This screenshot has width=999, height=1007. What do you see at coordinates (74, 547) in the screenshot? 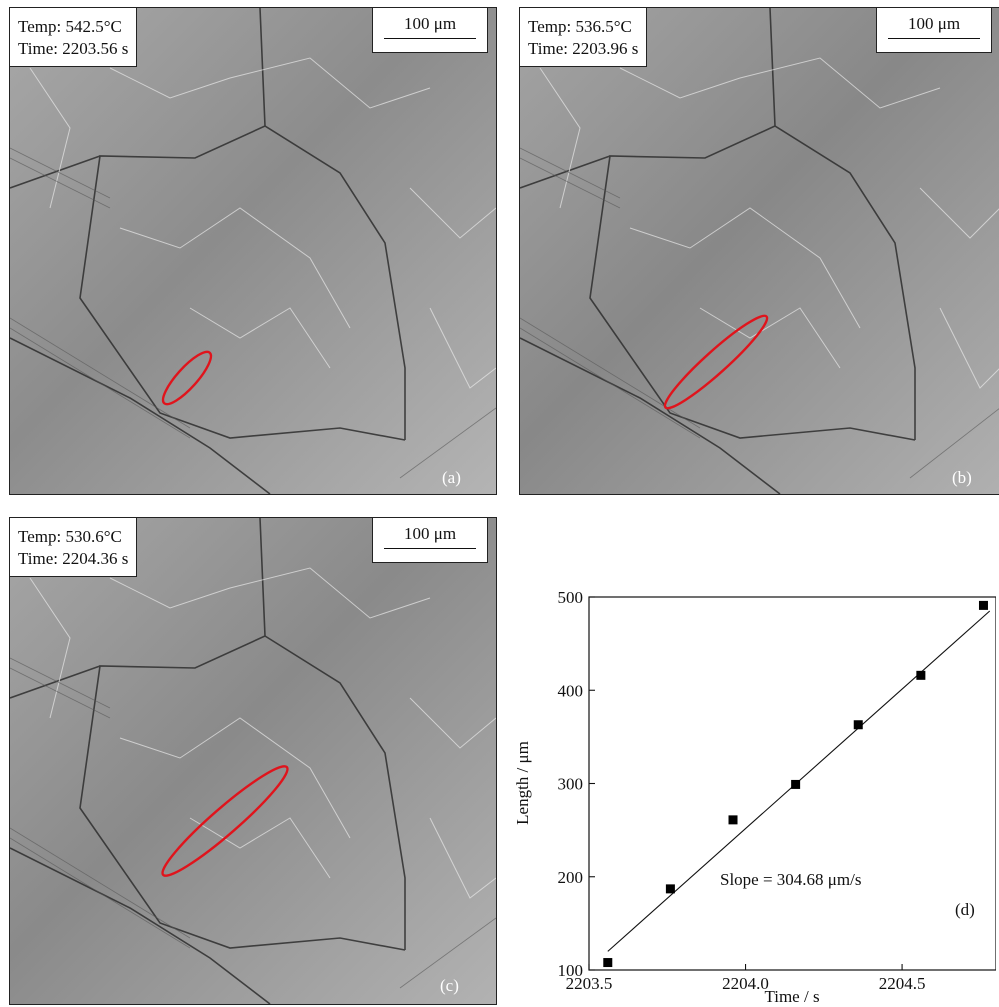
I see `info-box-c: Temp: 530.6°C Time: 2204.36 s` at bounding box center [74, 547].